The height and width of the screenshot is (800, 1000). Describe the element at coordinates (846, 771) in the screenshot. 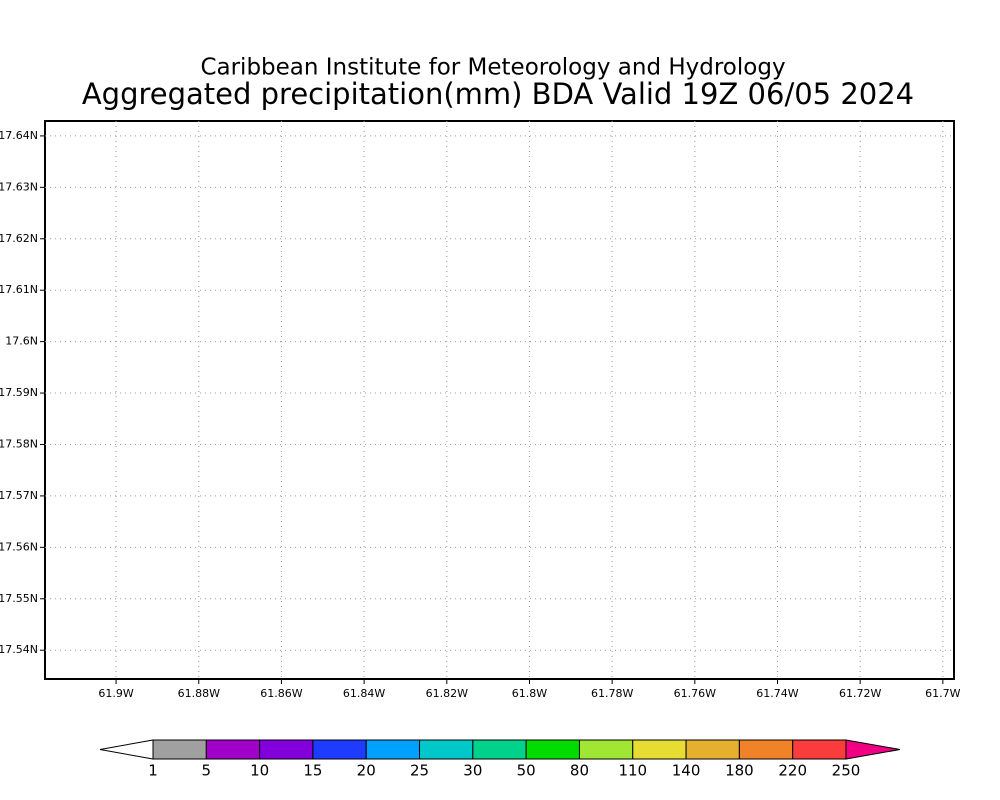

I see `colorbar-label: 250` at that location.